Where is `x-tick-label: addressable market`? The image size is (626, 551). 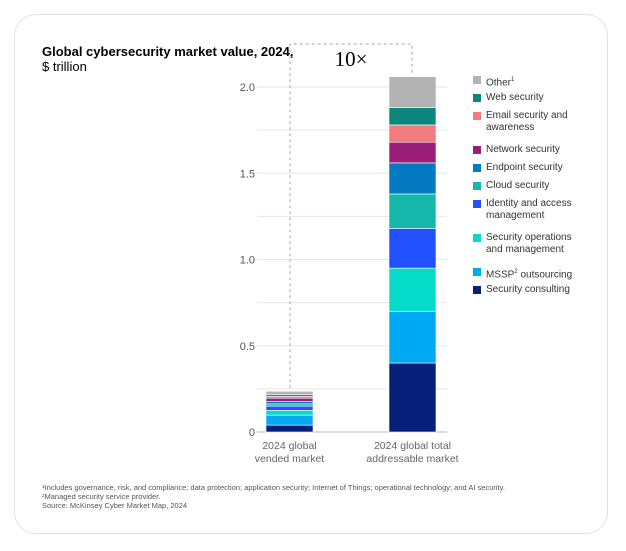 x-tick-label: addressable market is located at coordinates (412, 459).